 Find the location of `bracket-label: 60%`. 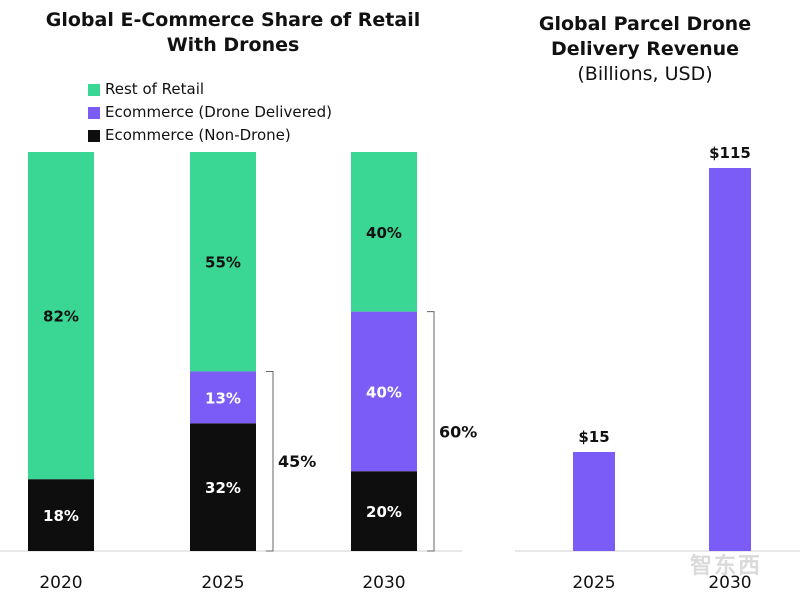

bracket-label: 60% is located at coordinates (458, 431).